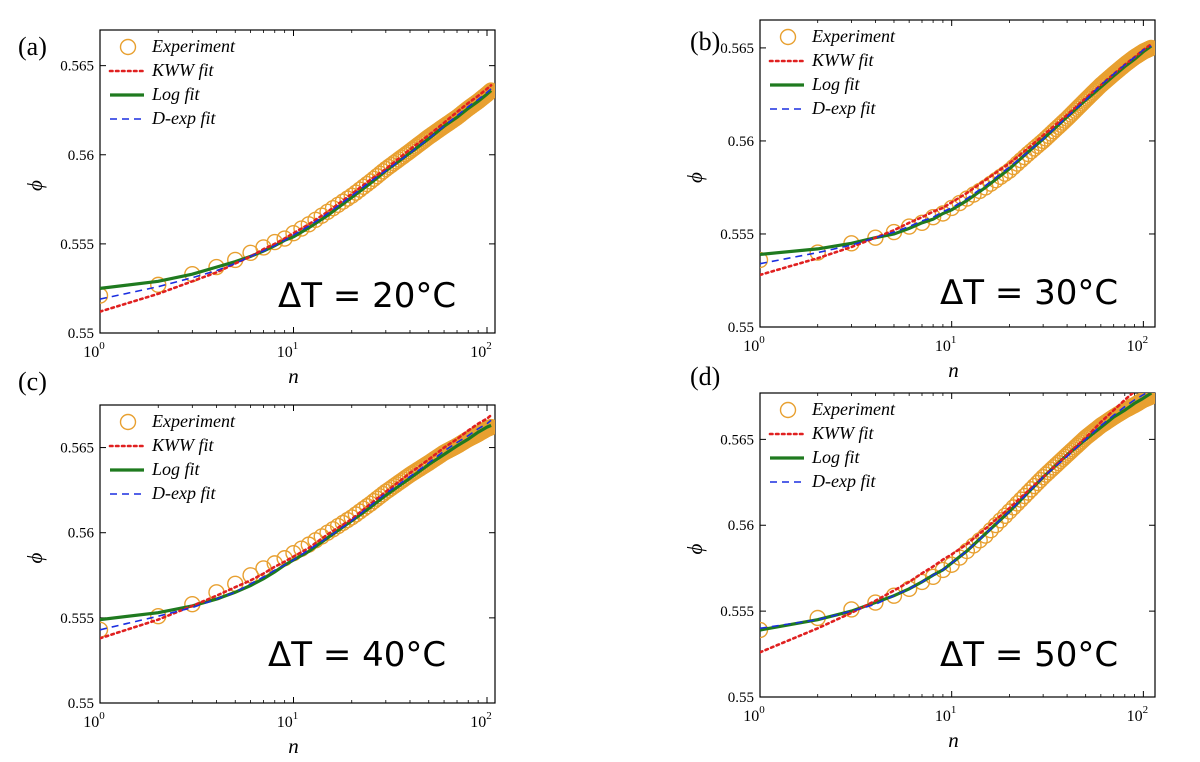 The width and height of the screenshot is (1200, 762). Describe the element at coordinates (1029, 655) in the screenshot. I see `delta-t-annotation: ΔT = 50°C` at that location.